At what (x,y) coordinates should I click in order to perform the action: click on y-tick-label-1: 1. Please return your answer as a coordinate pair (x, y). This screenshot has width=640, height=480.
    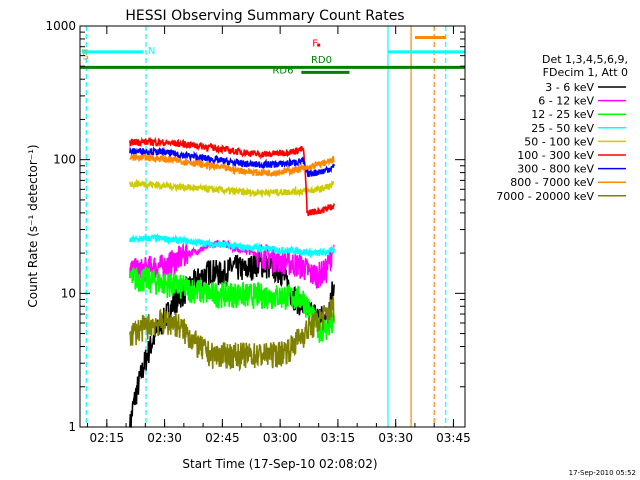
    Looking at the image, I should click on (72, 427).